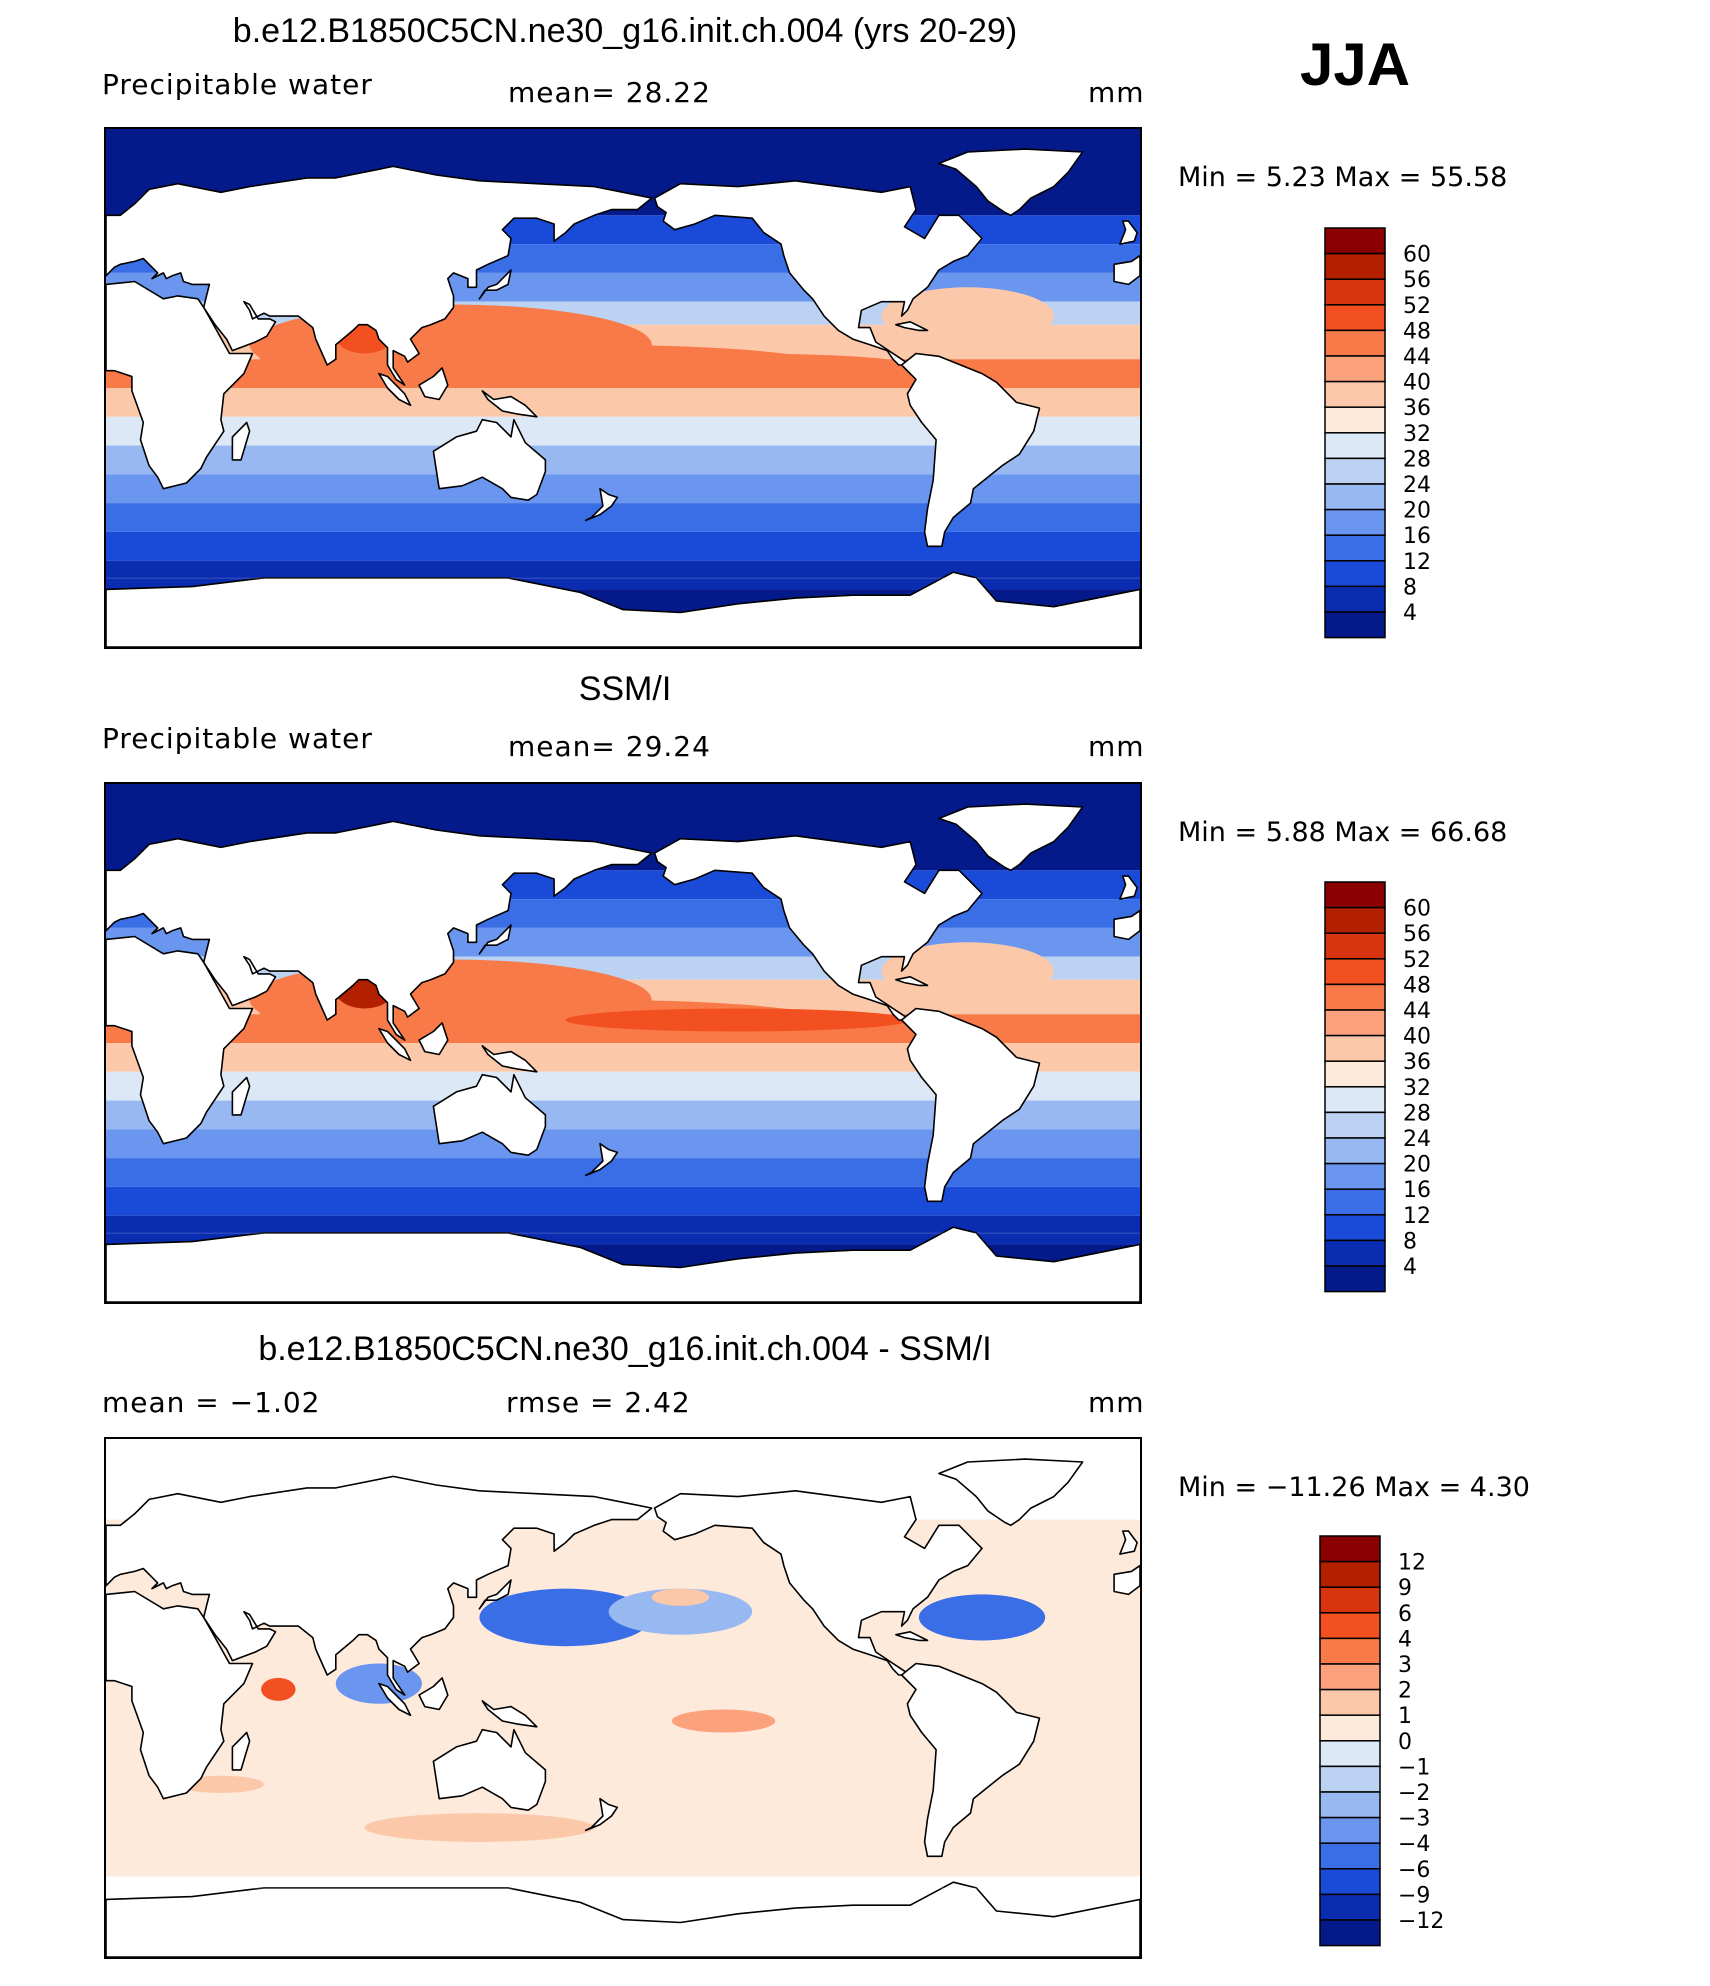  What do you see at coordinates (609, 92) in the screenshot?
I see `panel-1-mean-label: mean= 28.22` at bounding box center [609, 92].